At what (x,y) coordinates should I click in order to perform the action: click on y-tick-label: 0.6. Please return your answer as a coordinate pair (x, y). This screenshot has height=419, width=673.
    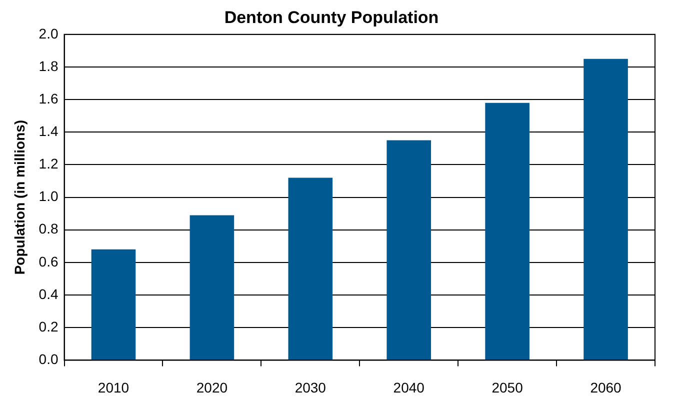
    Looking at the image, I should click on (48, 261).